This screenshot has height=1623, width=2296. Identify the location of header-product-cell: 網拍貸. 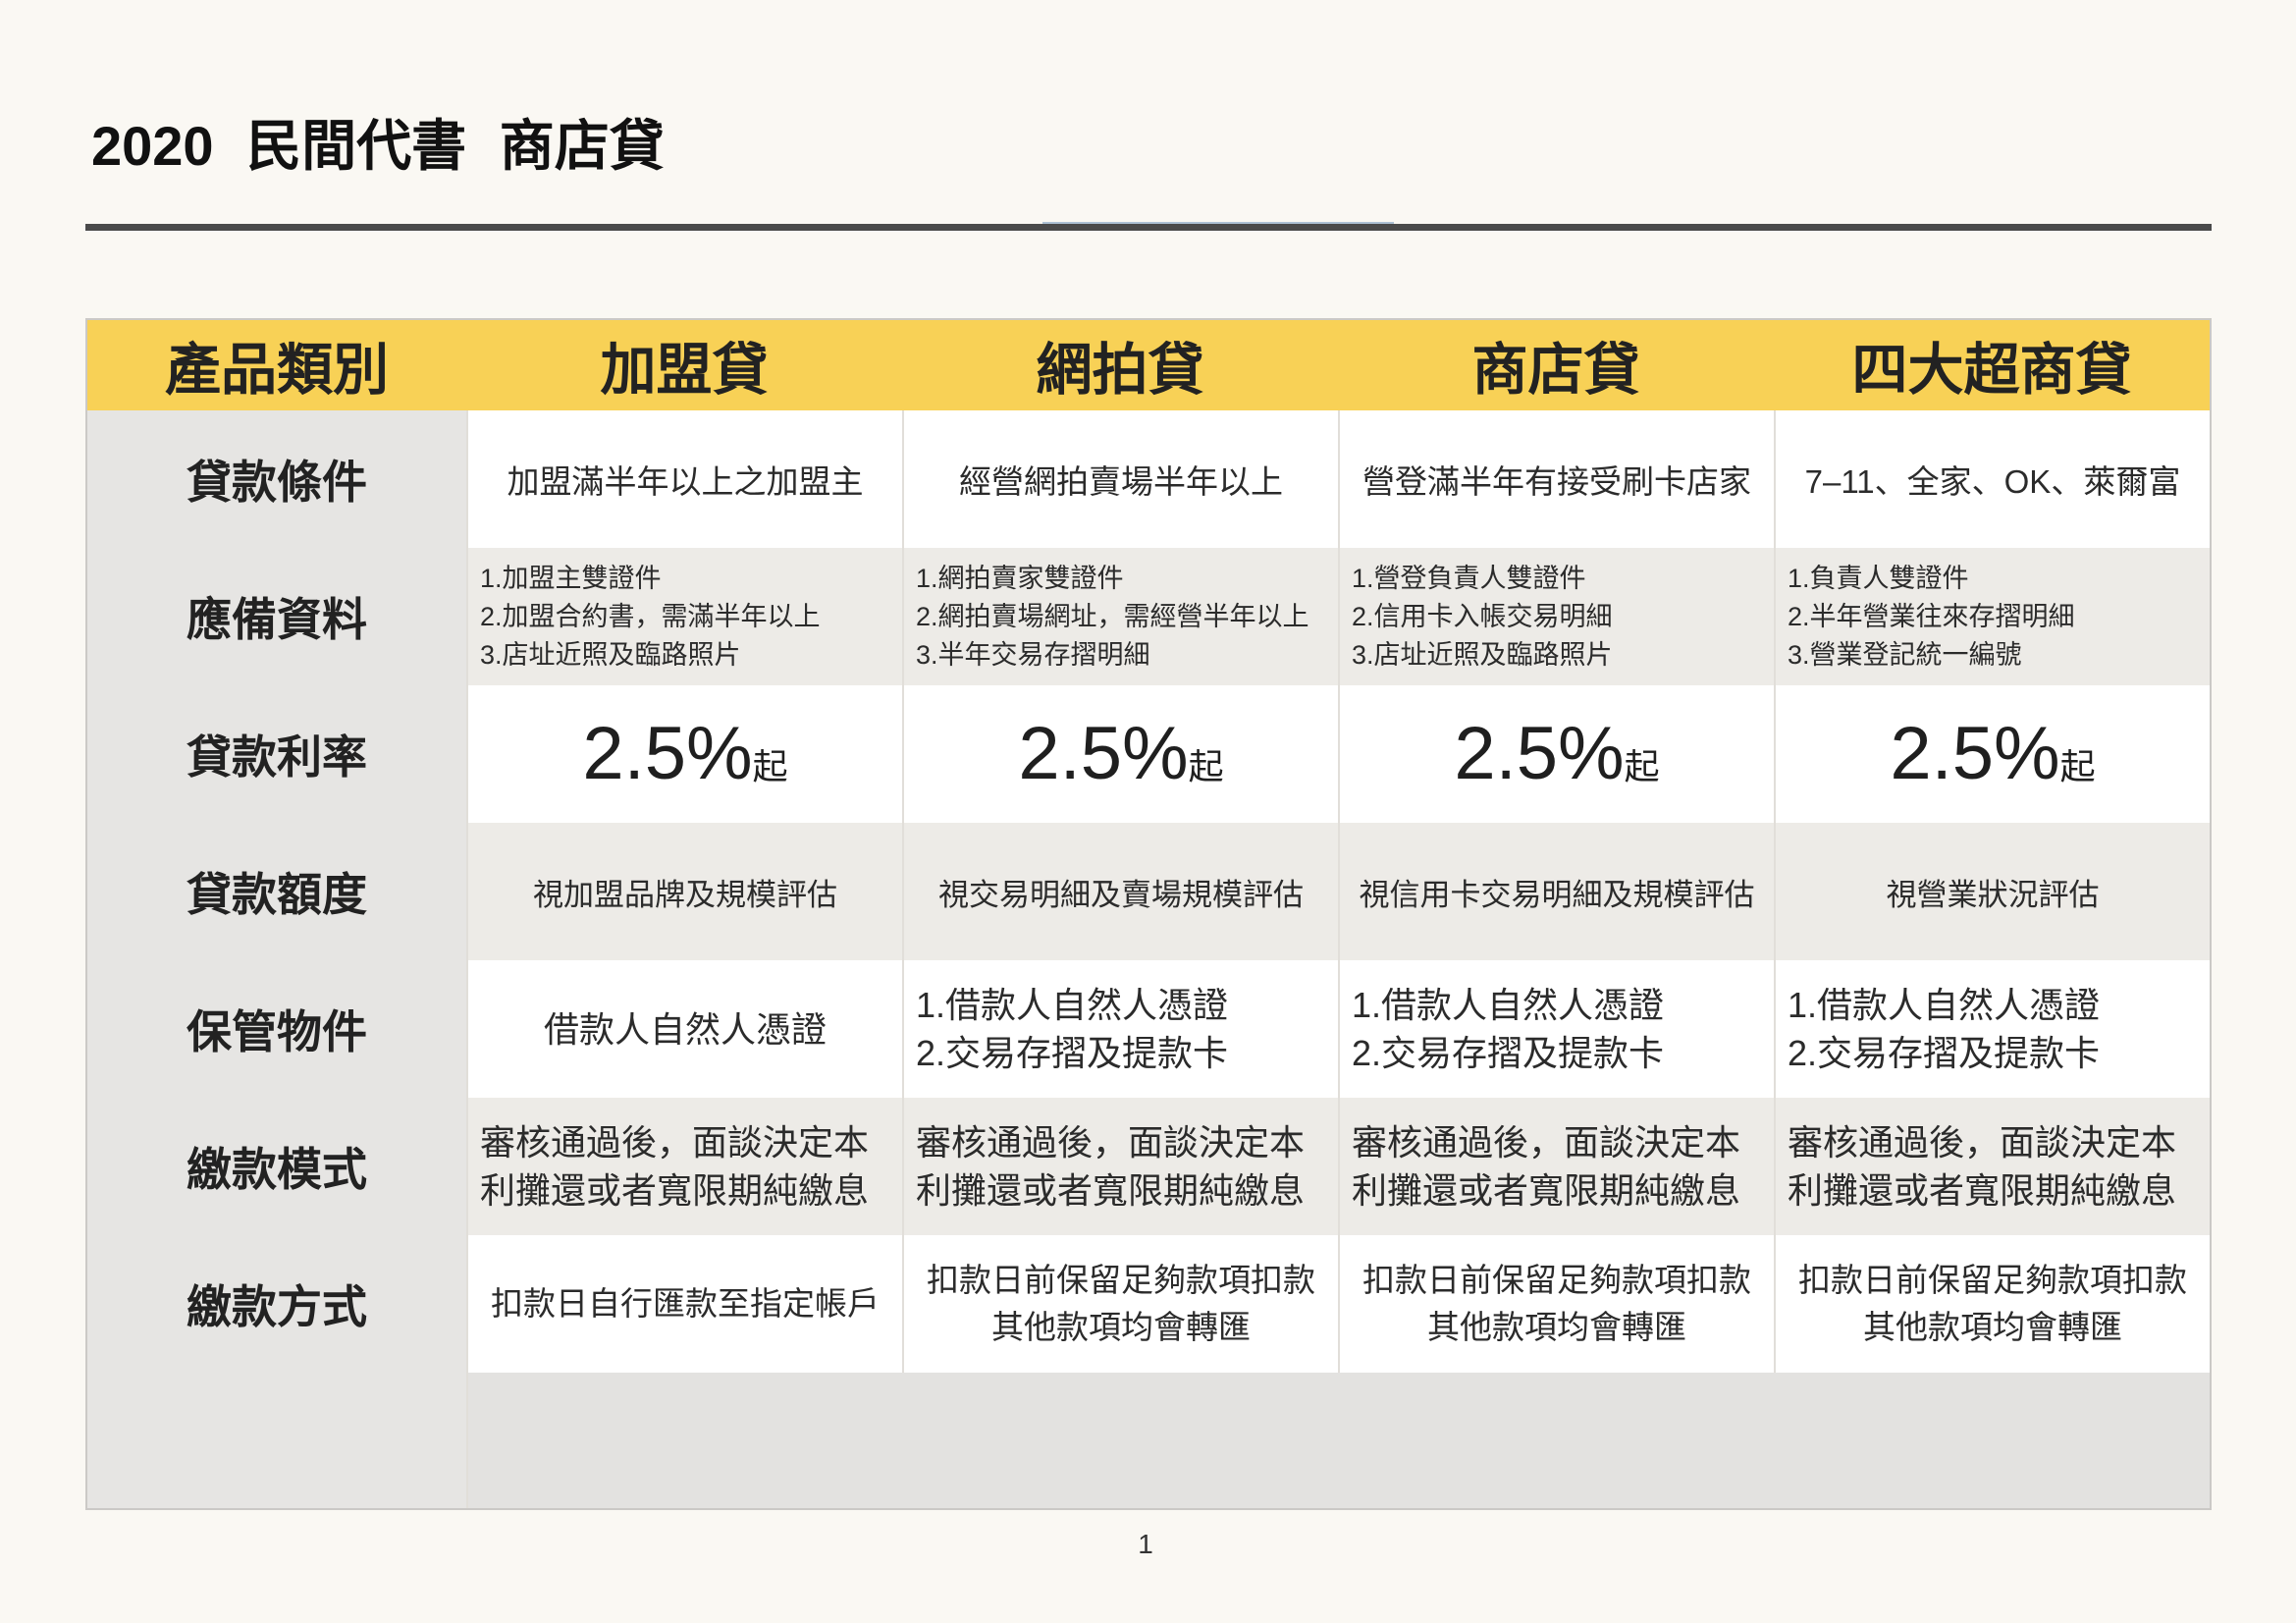
(1120, 365).